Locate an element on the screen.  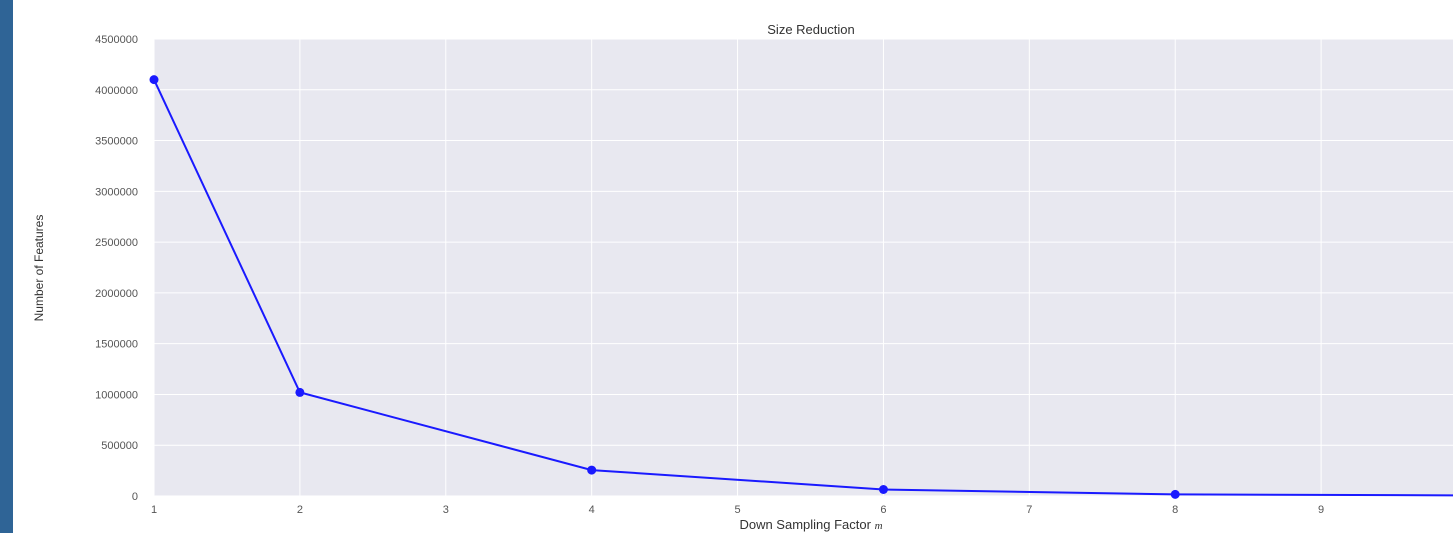
y-tick-label: 1000000 is located at coordinates (116, 395).